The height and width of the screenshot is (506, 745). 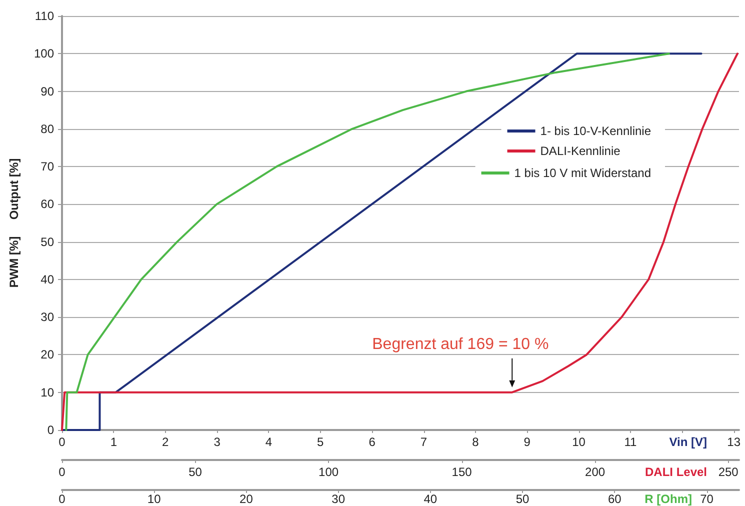 I want to click on x2-tick-label: 250, so click(x=728, y=472).